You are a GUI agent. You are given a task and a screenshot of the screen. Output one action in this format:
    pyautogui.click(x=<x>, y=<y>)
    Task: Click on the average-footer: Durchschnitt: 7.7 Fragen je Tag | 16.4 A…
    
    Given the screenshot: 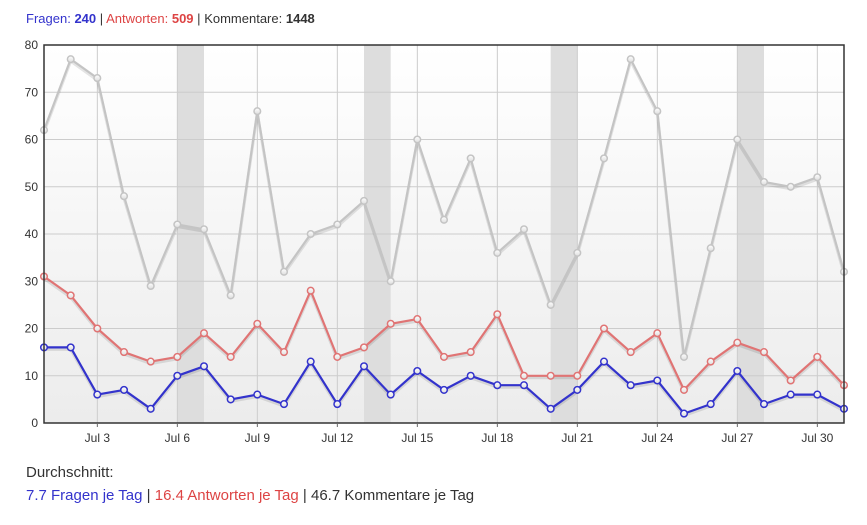 What is the action you would take?
    pyautogui.click(x=250, y=484)
    